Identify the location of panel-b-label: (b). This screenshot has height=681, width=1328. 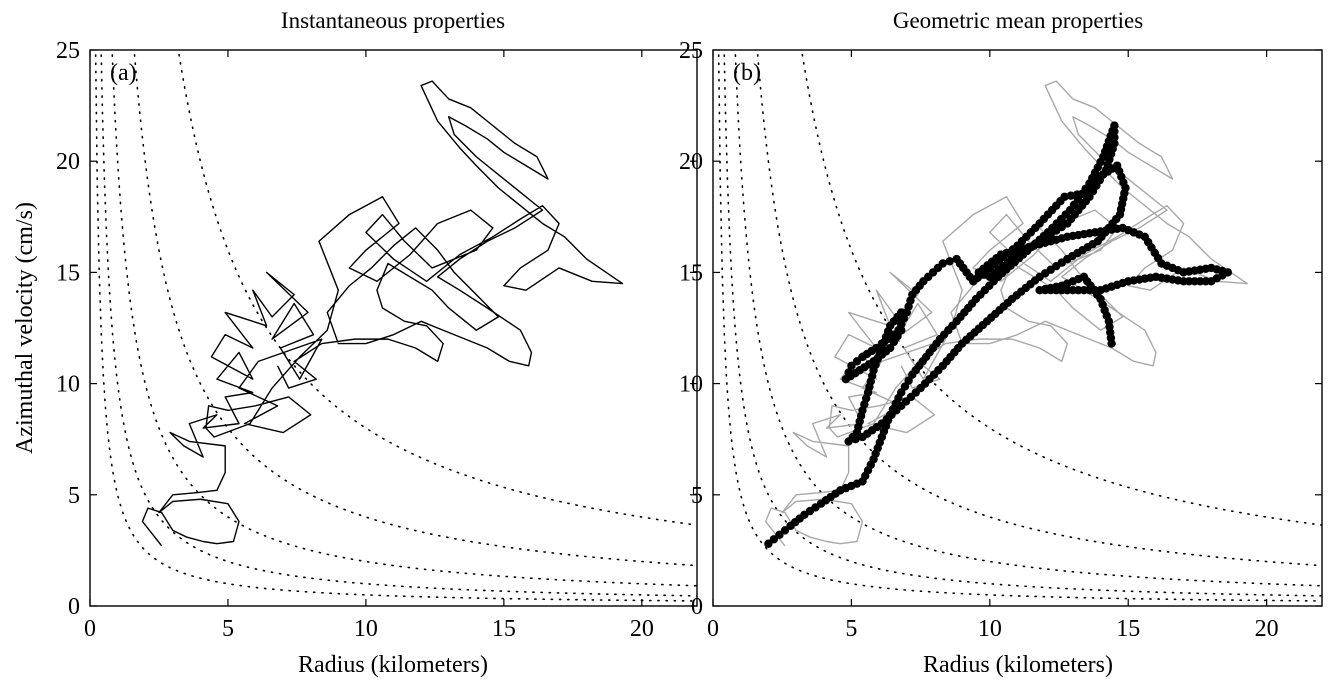
(747, 73).